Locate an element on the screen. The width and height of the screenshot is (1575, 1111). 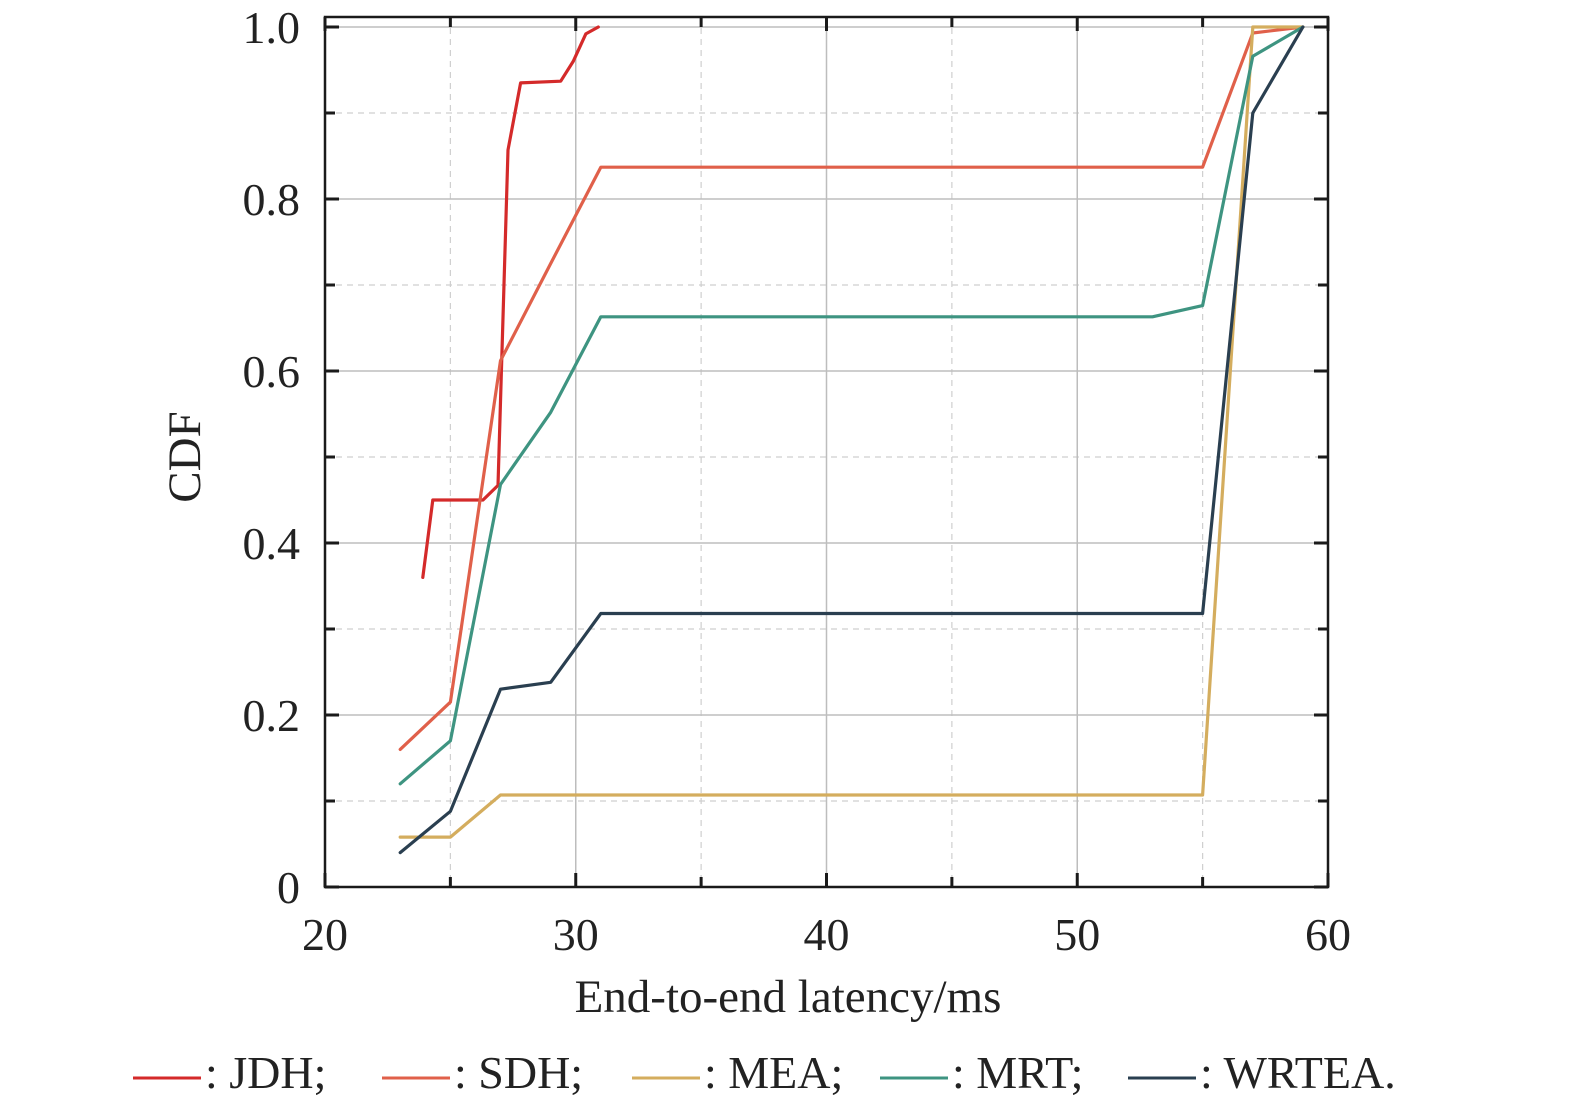
y-tick-label: 0 is located at coordinates (288, 887).